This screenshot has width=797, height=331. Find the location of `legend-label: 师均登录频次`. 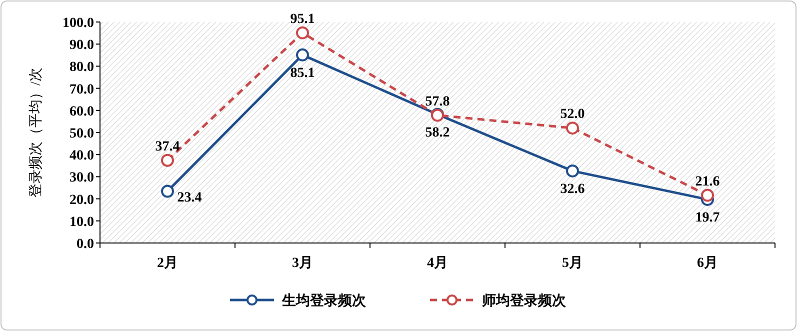

legend-label: 师均登录频次 is located at coordinates (524, 301).